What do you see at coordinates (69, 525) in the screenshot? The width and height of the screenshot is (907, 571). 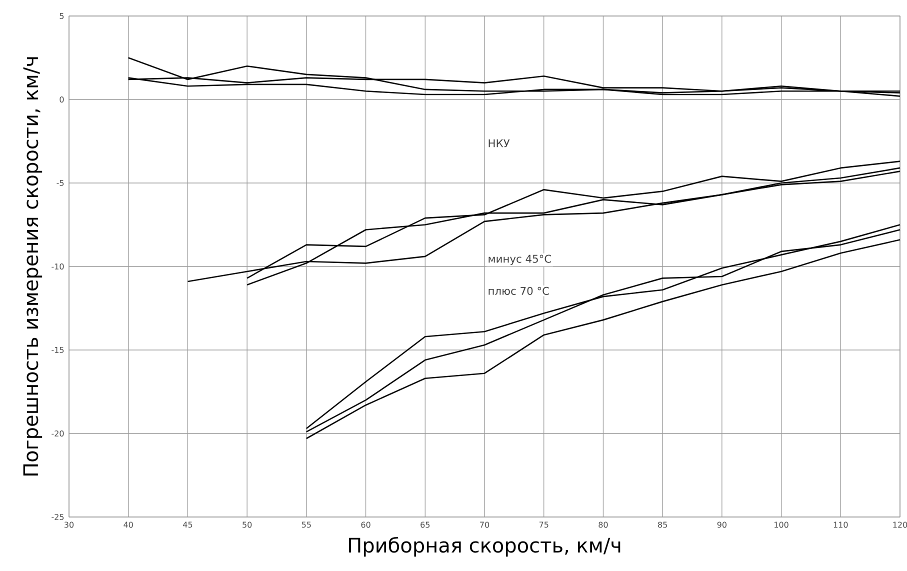 I see `x-tick-label: 30` at bounding box center [69, 525].